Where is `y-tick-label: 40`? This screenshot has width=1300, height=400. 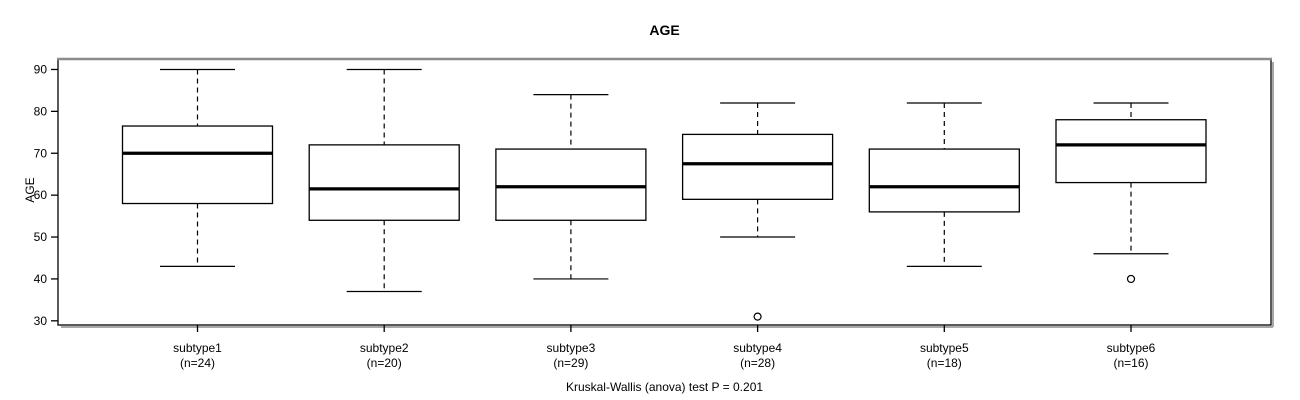
y-tick-label: 40 is located at coordinates (41, 279).